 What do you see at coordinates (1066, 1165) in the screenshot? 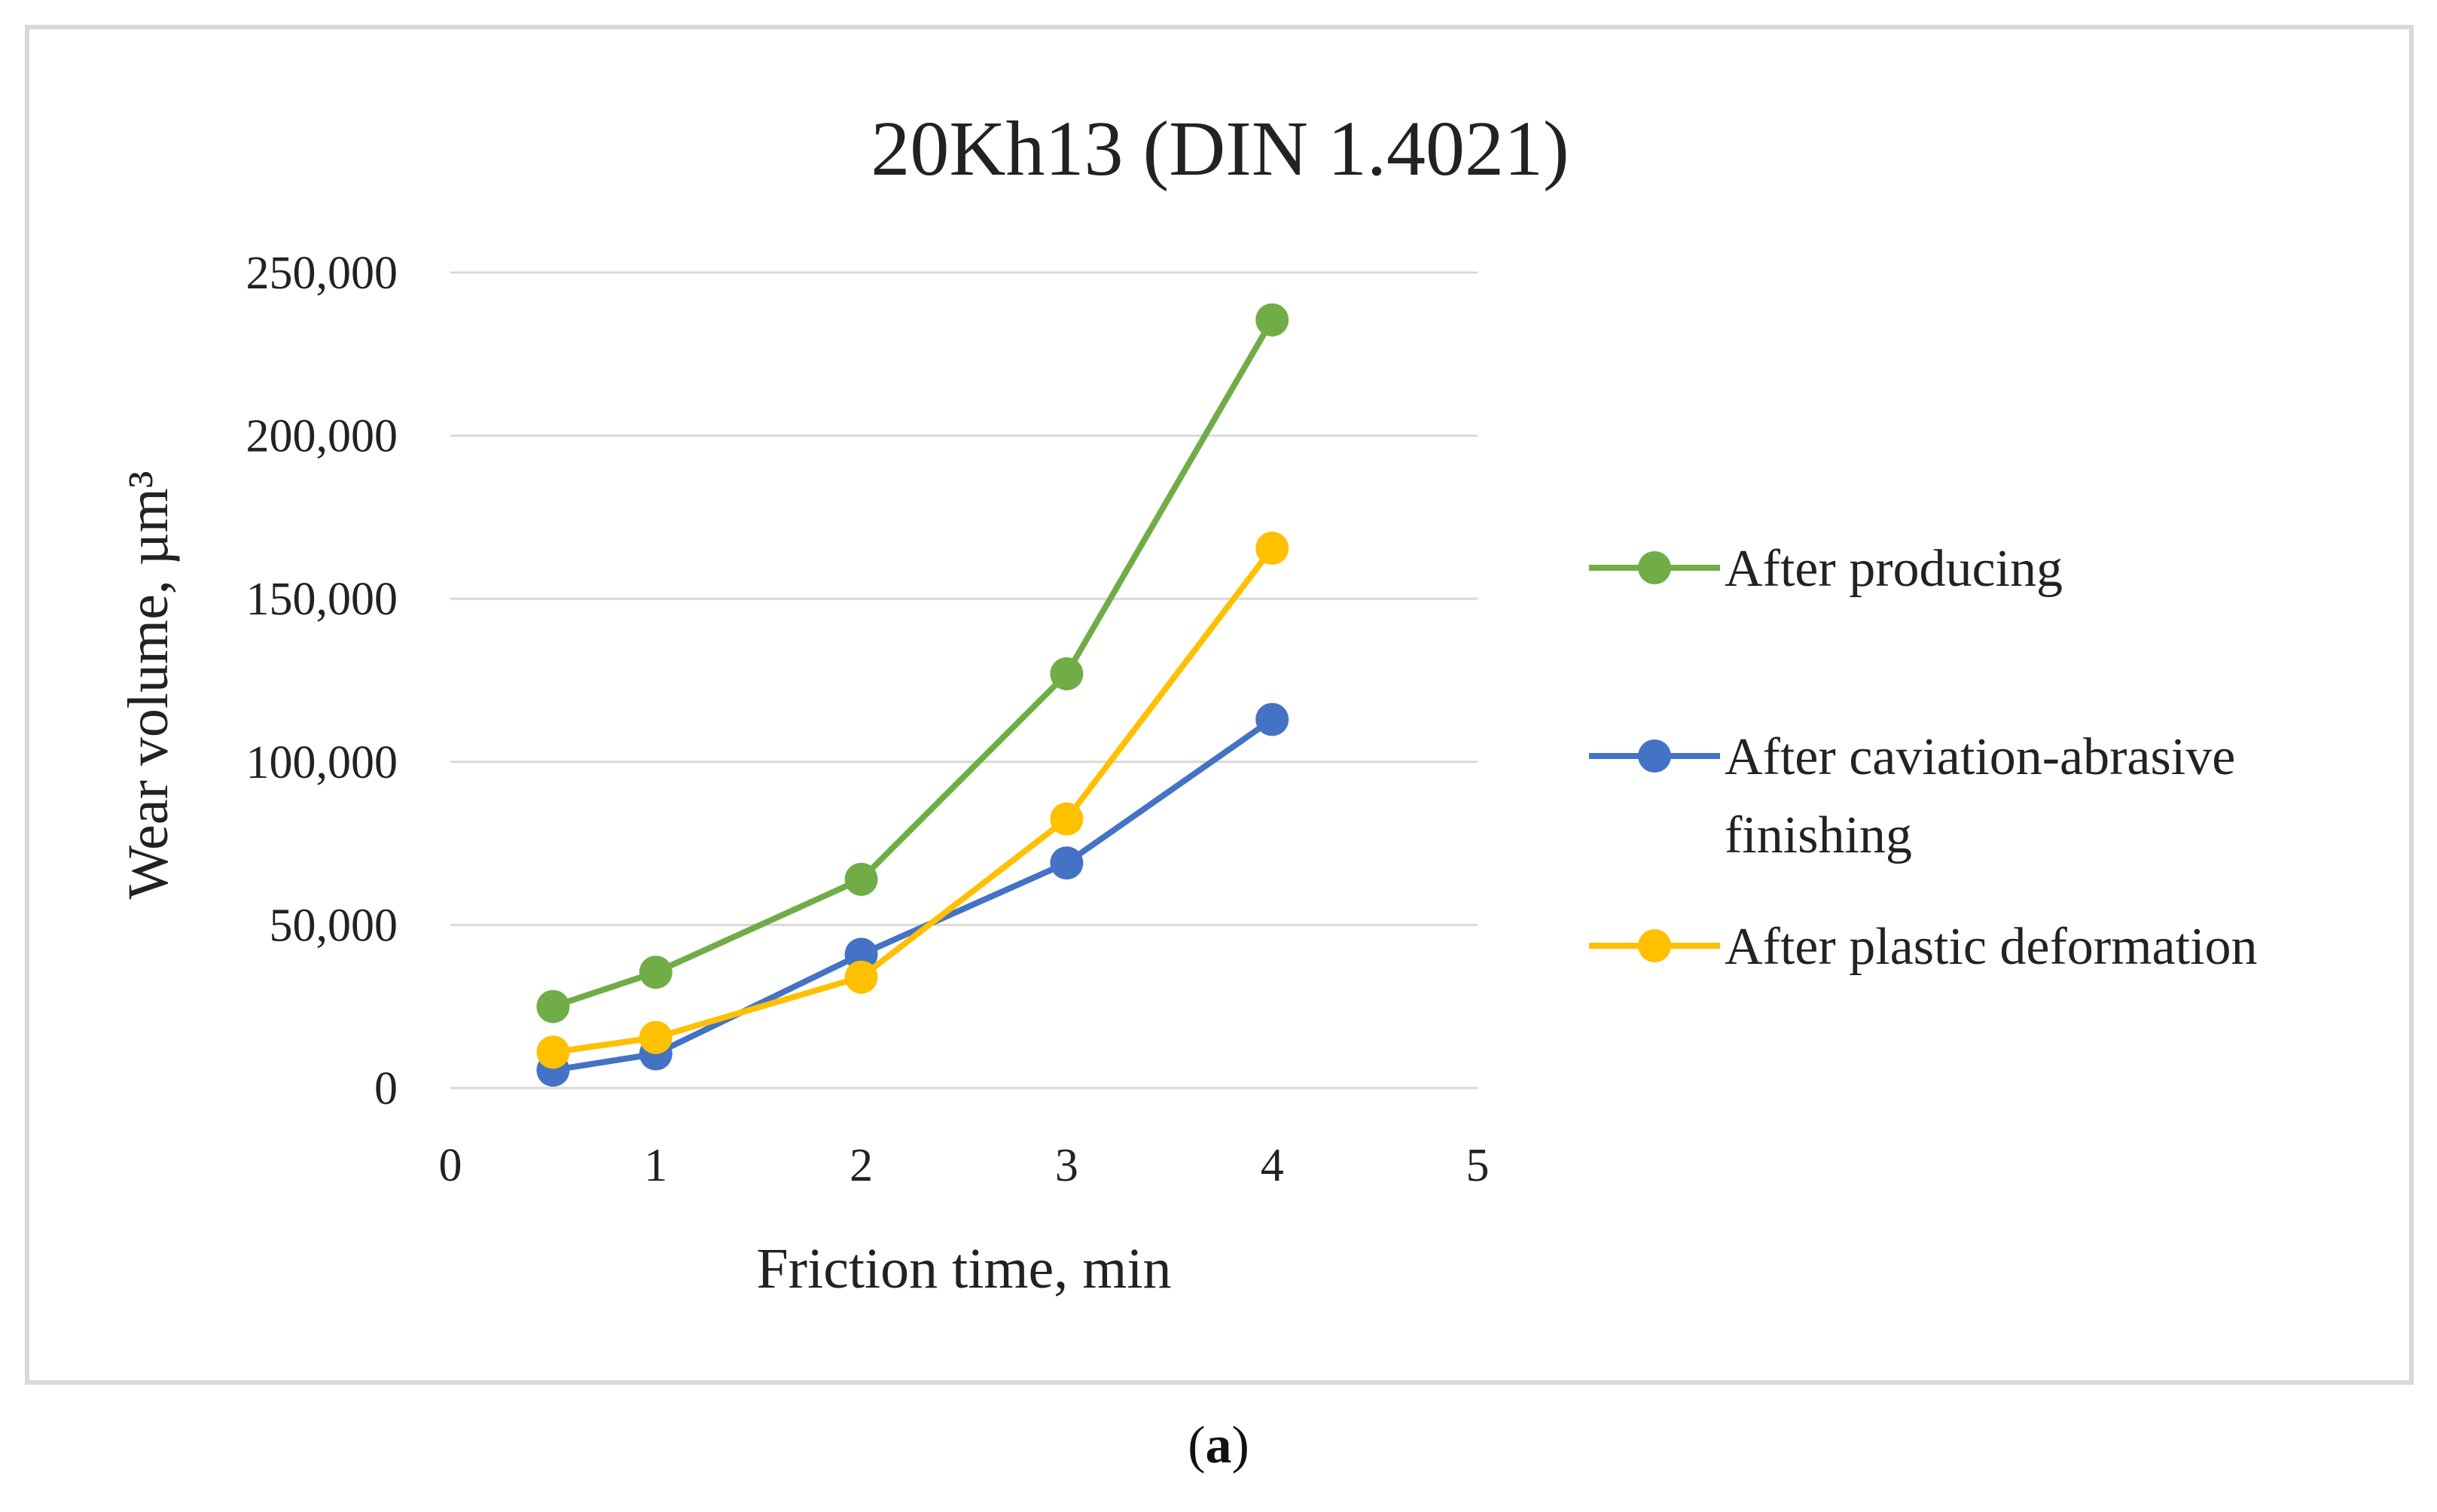
I see `x-tick-label: 3` at bounding box center [1066, 1165].